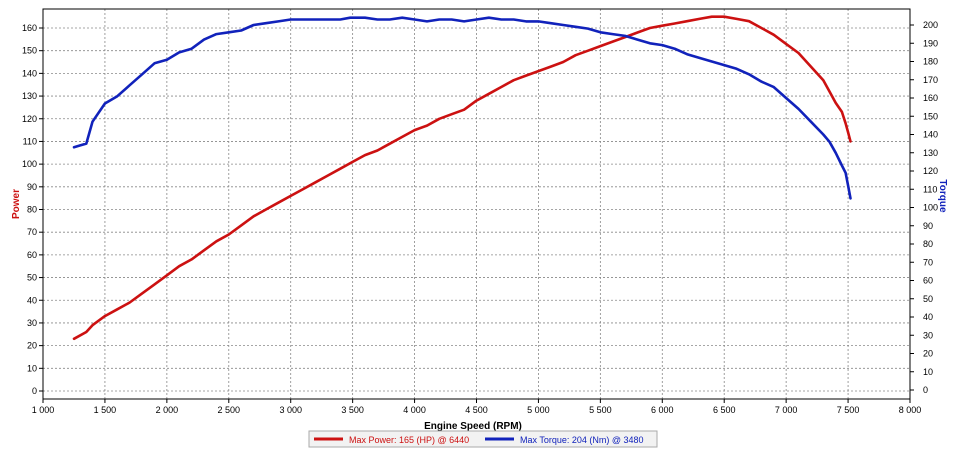  What do you see at coordinates (930, 62) in the screenshot?
I see `right-tick-label: 180` at bounding box center [930, 62].